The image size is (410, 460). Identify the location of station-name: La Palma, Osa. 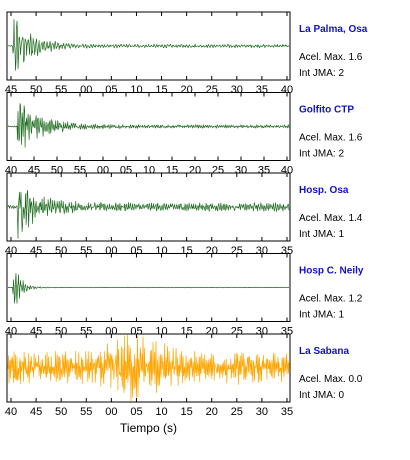
(333, 29).